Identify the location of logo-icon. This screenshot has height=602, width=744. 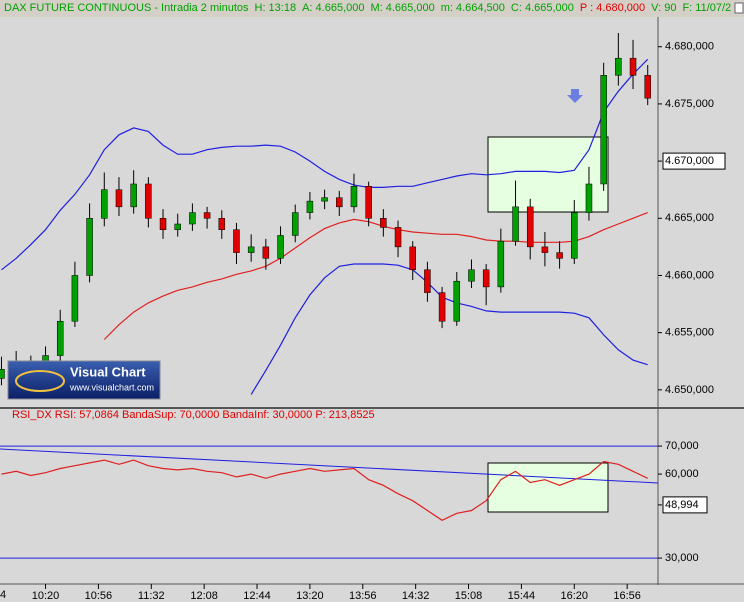
(40, 381).